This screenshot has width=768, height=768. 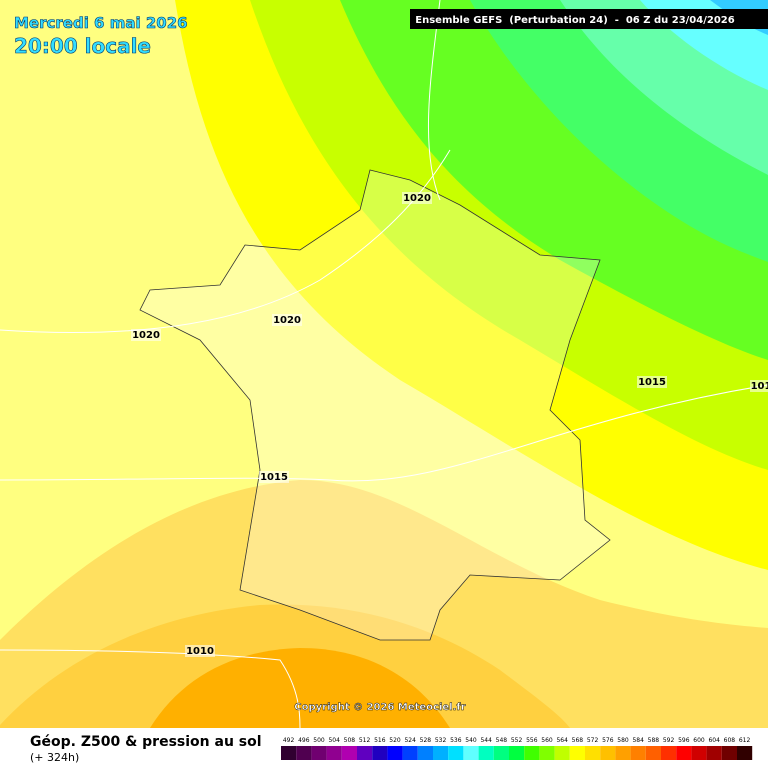 What do you see at coordinates (441, 740) in the screenshot?
I see `scale-label: 532` at bounding box center [441, 740].